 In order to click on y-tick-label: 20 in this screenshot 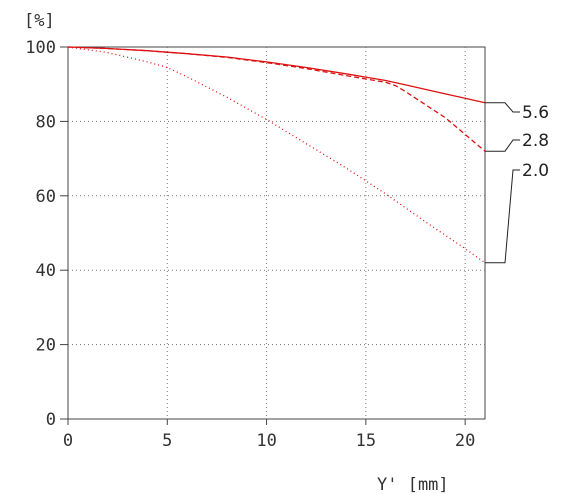, I will do `click(46, 346)`.